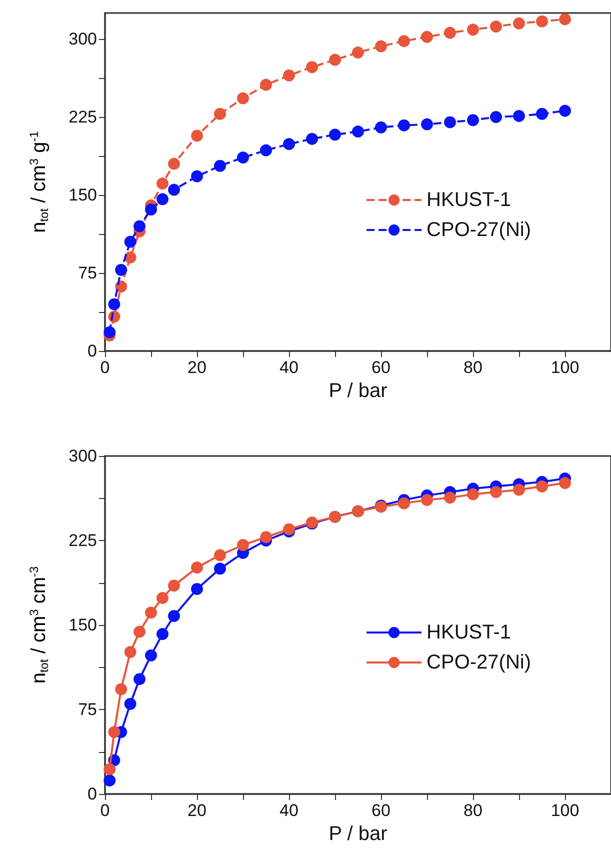  I want to click on y-tick-label: 150, so click(82, 625).